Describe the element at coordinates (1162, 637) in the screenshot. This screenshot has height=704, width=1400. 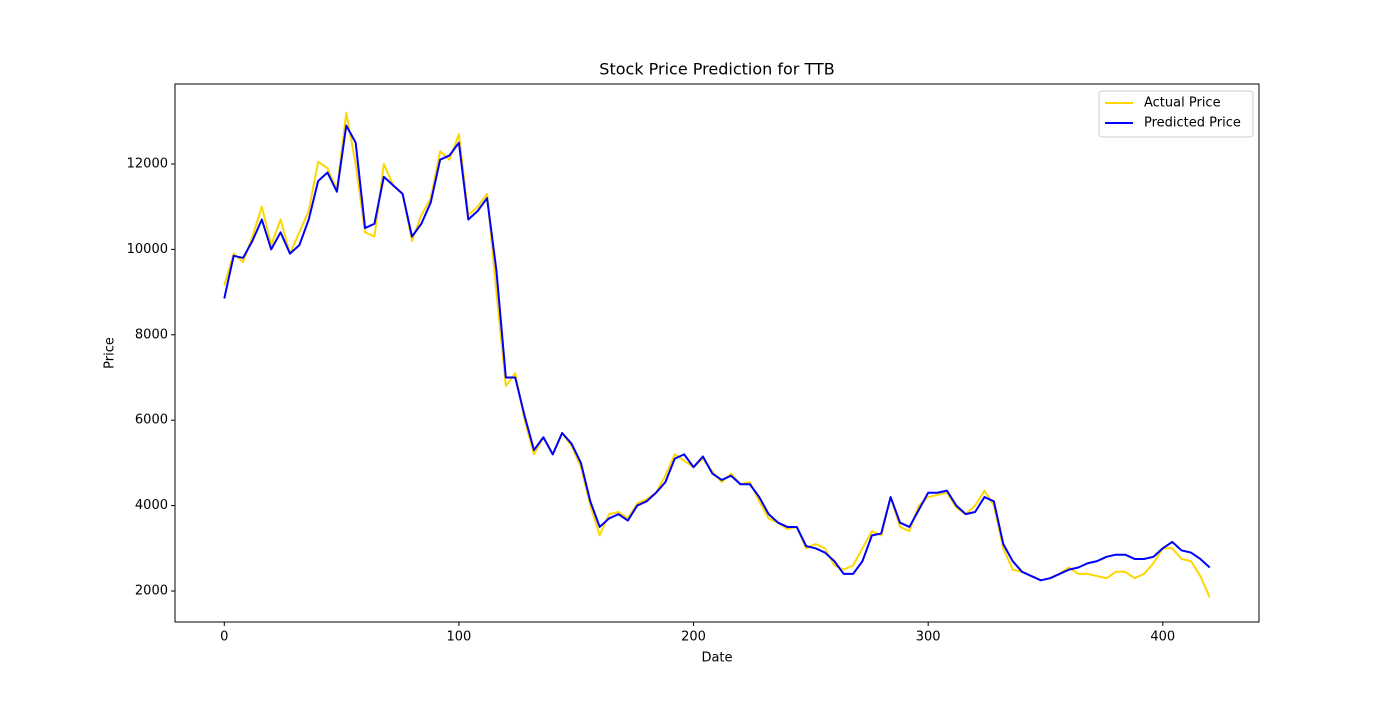
I see `x-tick-label: 400` at that location.